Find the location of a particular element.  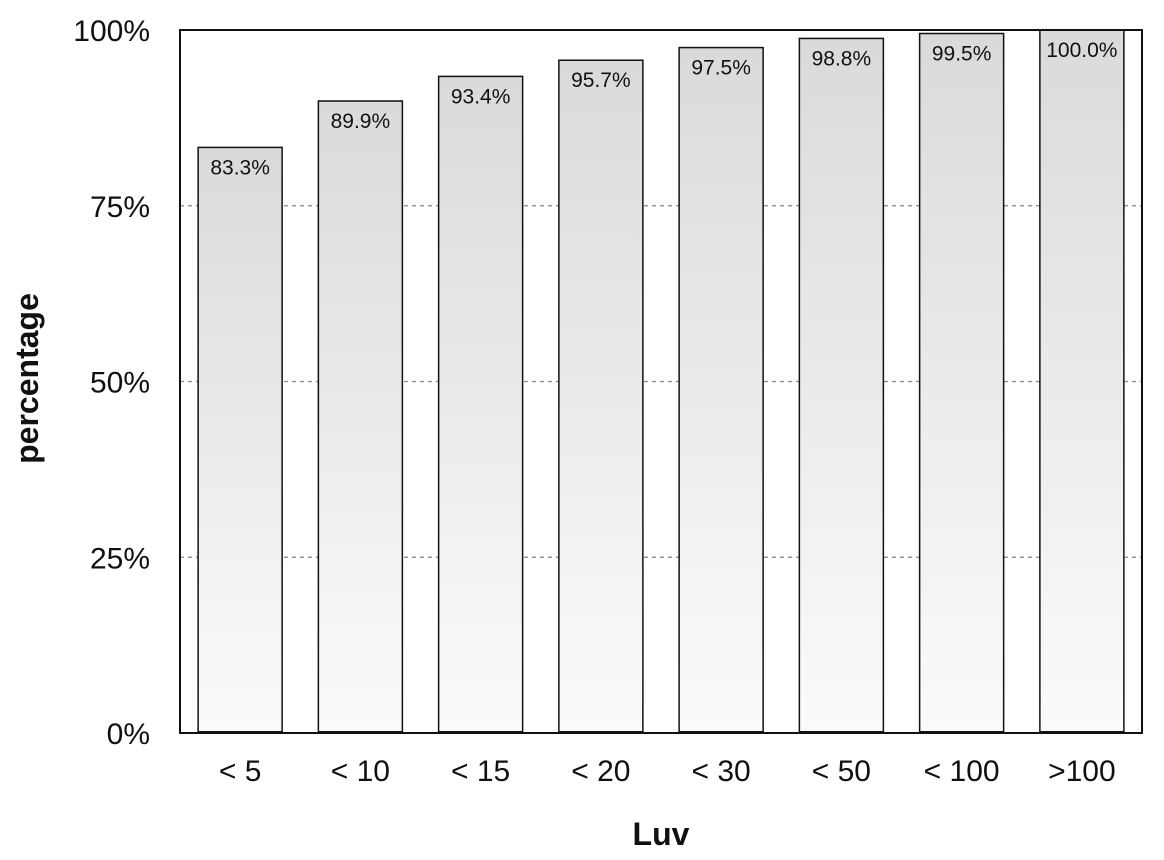

x-tick-label: >100 is located at coordinates (1082, 771).